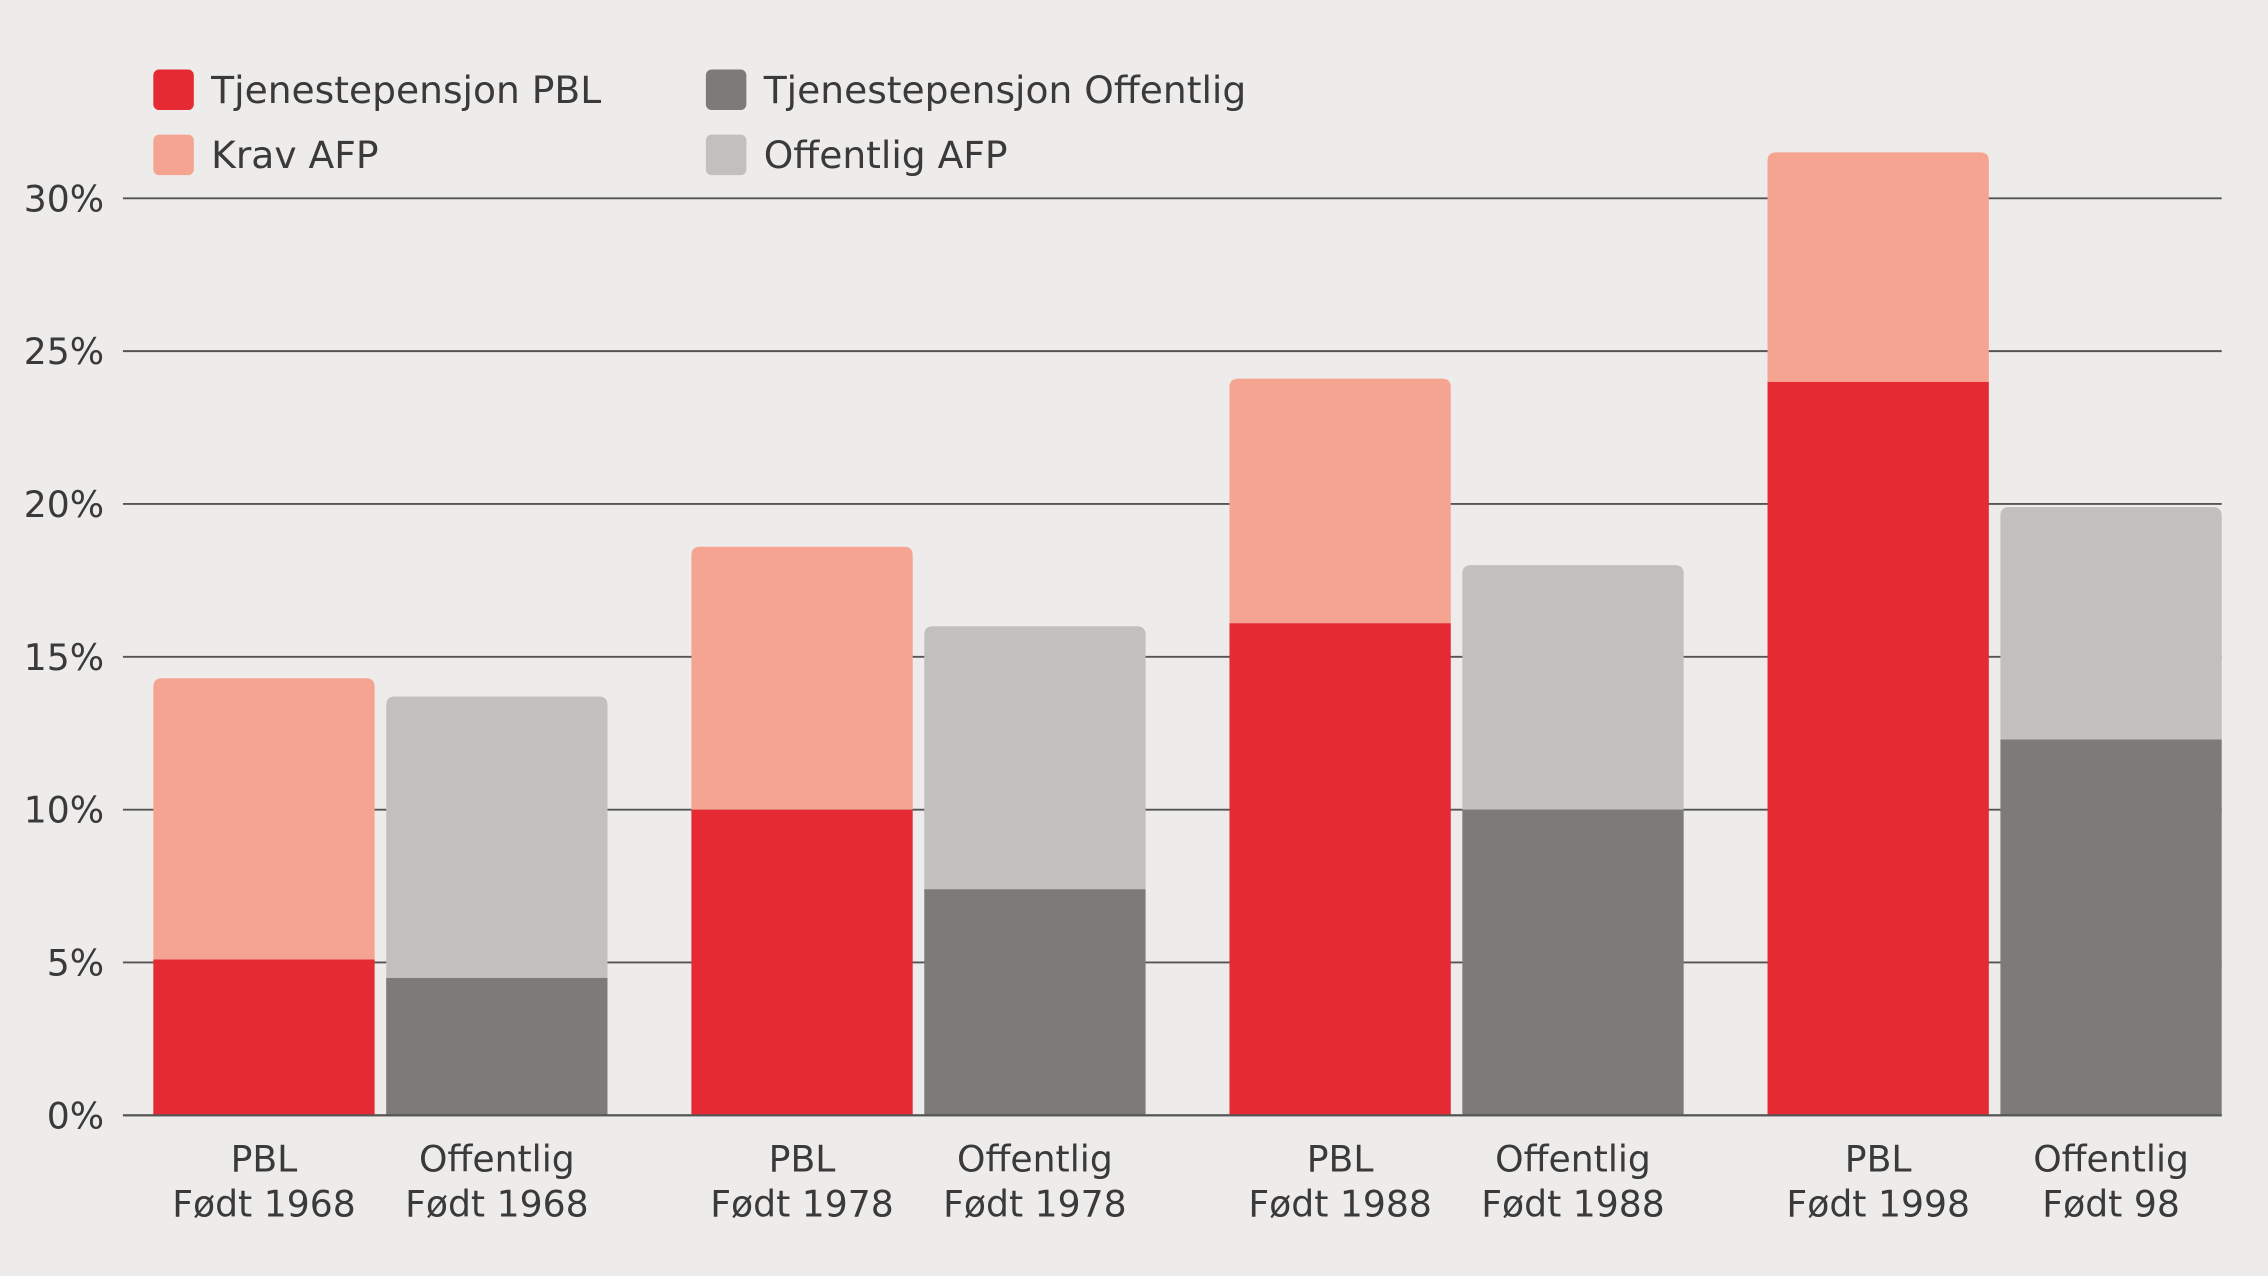 The height and width of the screenshot is (1276, 2268). I want to click on legend-item: Offentlig AFP, so click(856, 155).